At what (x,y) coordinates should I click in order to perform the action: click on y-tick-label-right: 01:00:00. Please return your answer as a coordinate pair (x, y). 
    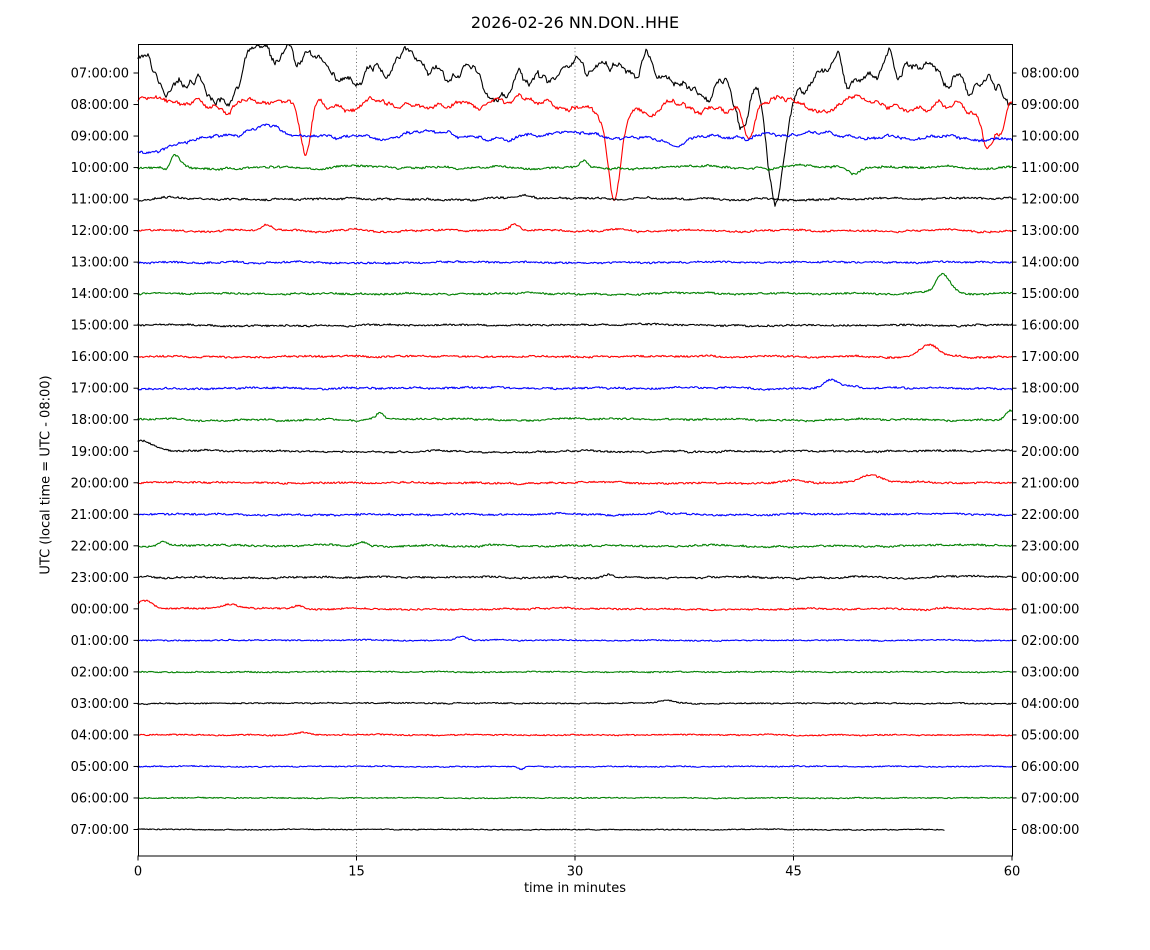
    Looking at the image, I should click on (1050, 609).